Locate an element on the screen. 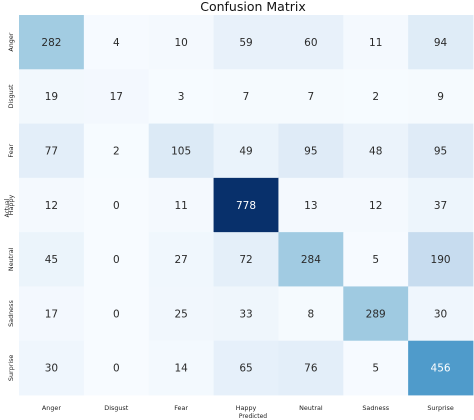 The image size is (474, 420). heatmap-cell-disgust-disgust is located at coordinates (116, 96).